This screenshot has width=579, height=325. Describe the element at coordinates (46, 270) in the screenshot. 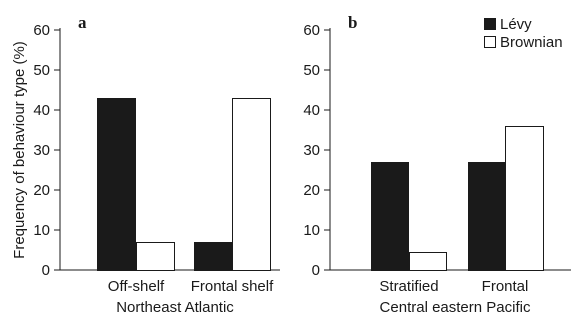

I see `y-tick-label-a-0: 0` at that location.